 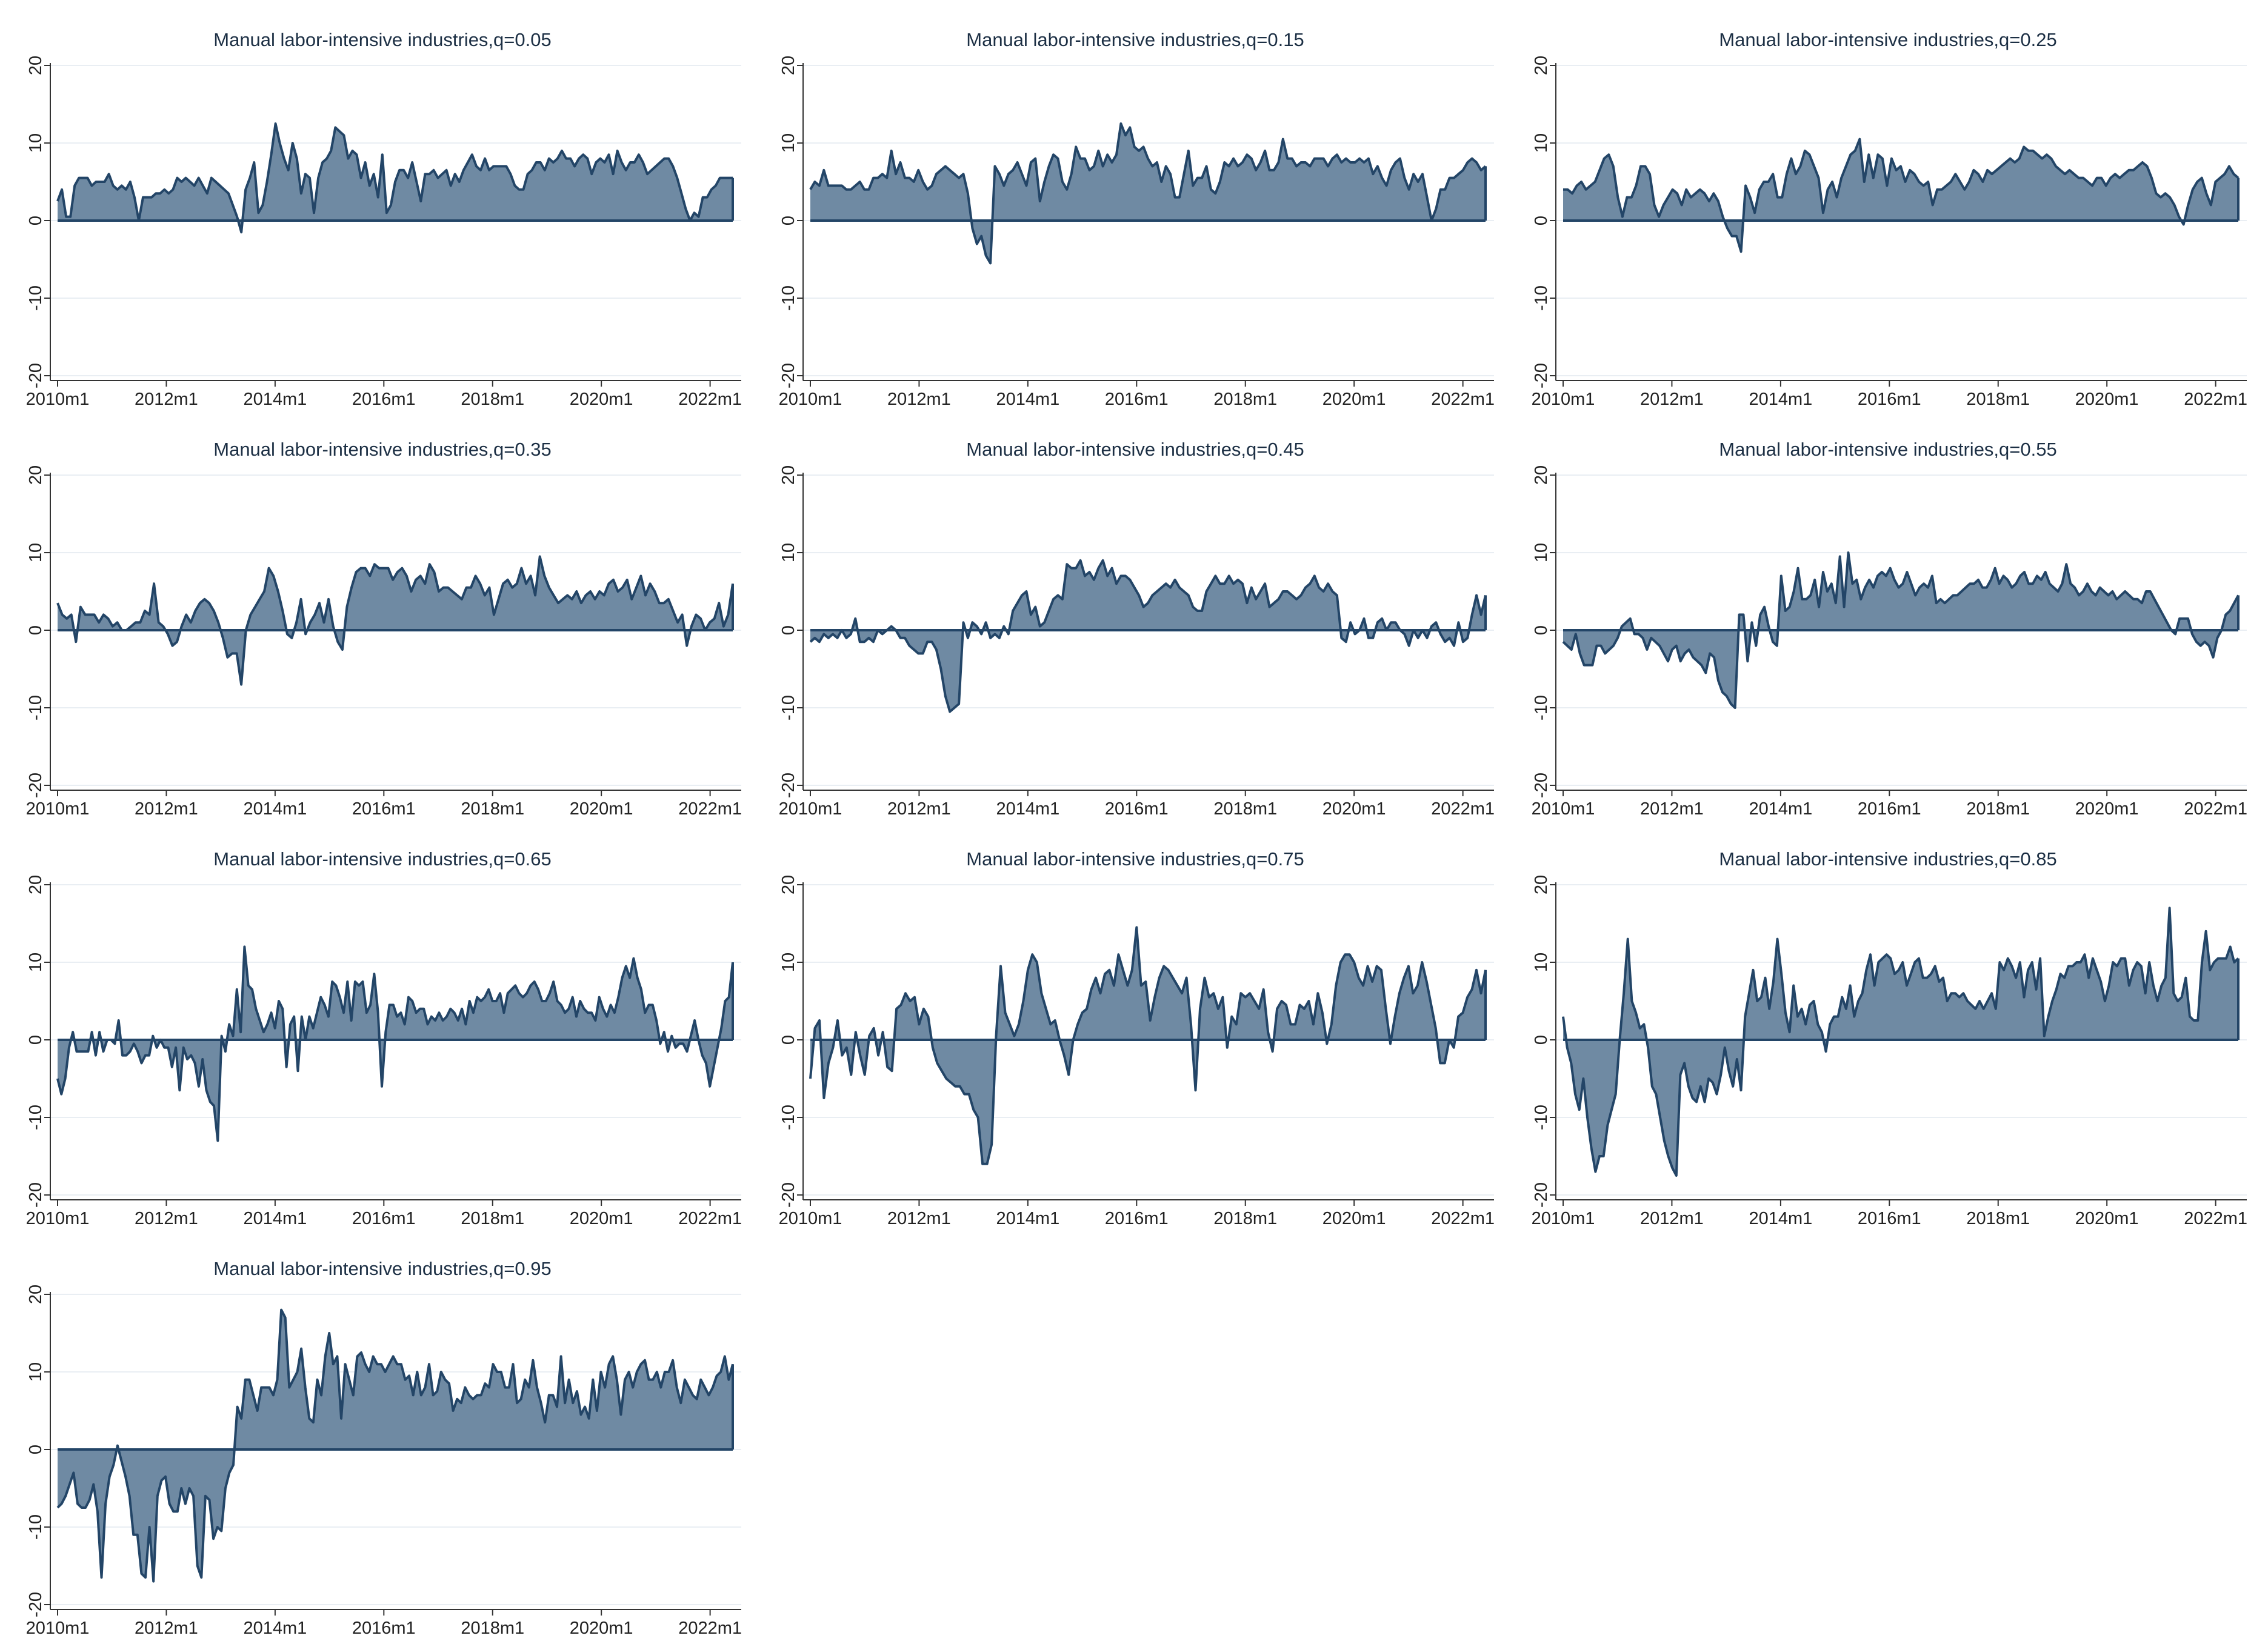 What do you see at coordinates (382, 1268) in the screenshot?
I see `panel-title: Manual labor-intensive industries,q=0.95` at bounding box center [382, 1268].